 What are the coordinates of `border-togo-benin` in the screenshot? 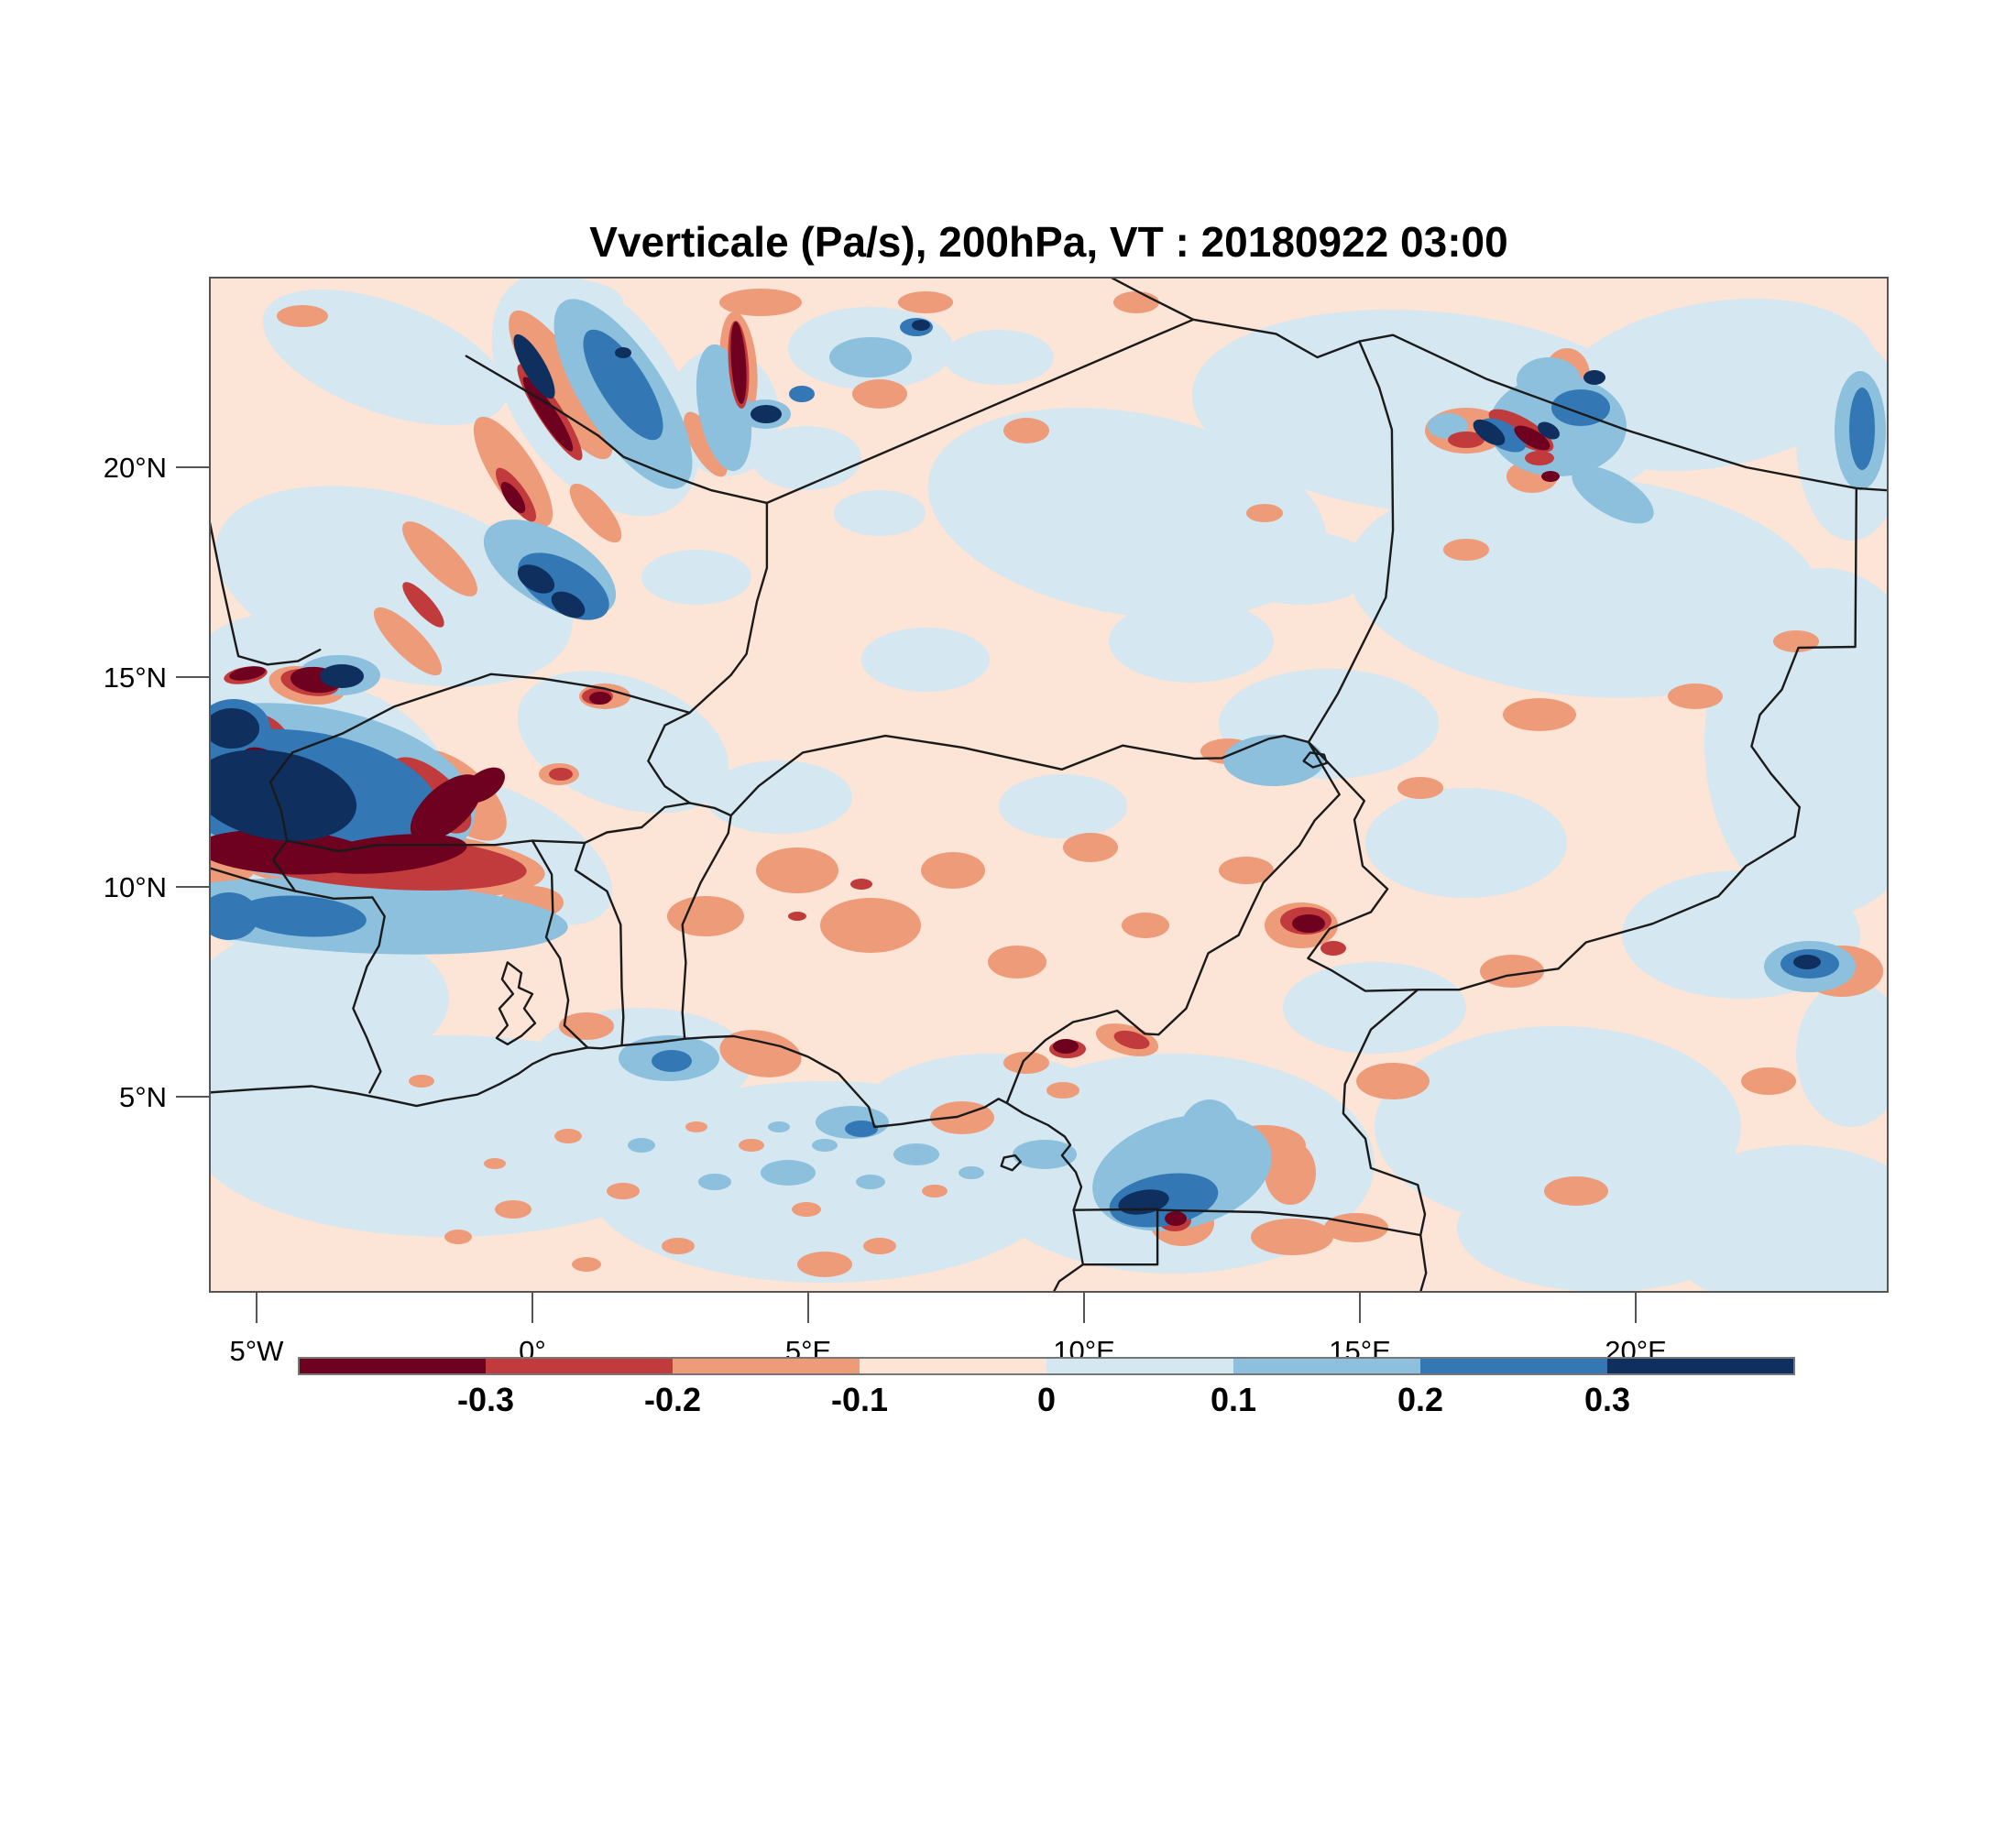 It's located at (599, 944).